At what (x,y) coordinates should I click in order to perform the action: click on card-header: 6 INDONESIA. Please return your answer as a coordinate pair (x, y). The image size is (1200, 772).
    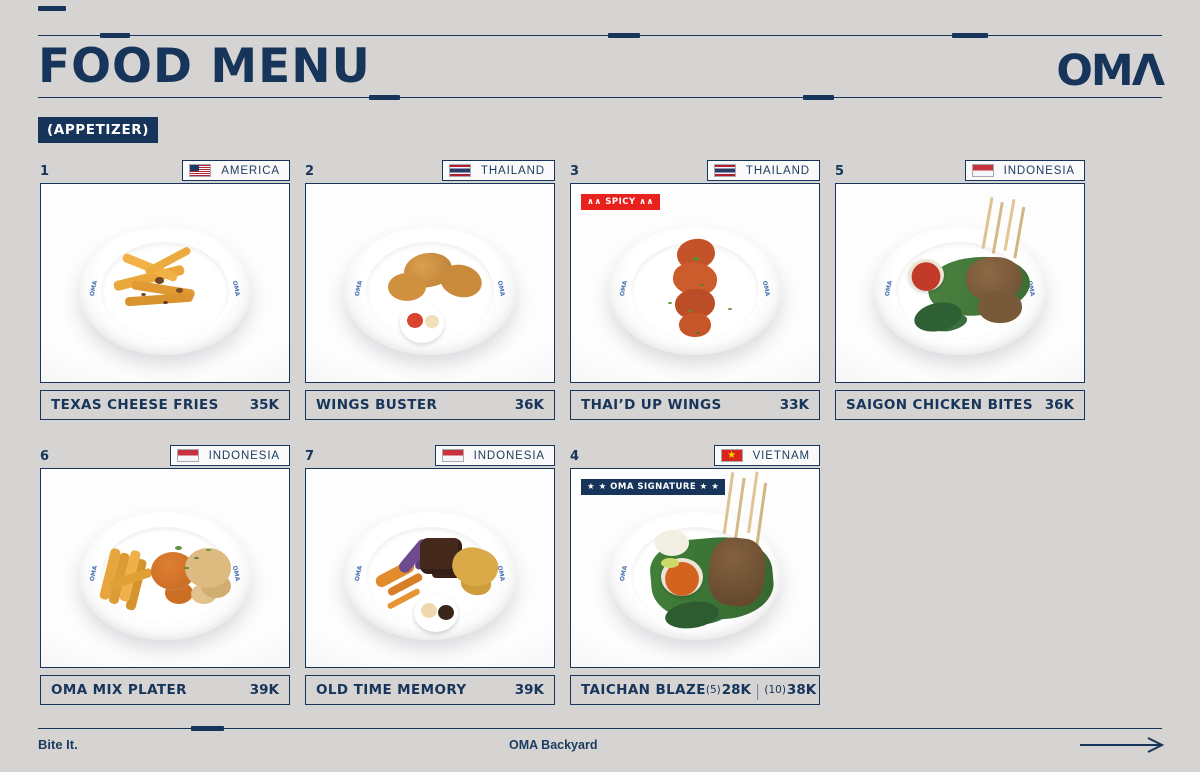
    Looking at the image, I should click on (165, 453).